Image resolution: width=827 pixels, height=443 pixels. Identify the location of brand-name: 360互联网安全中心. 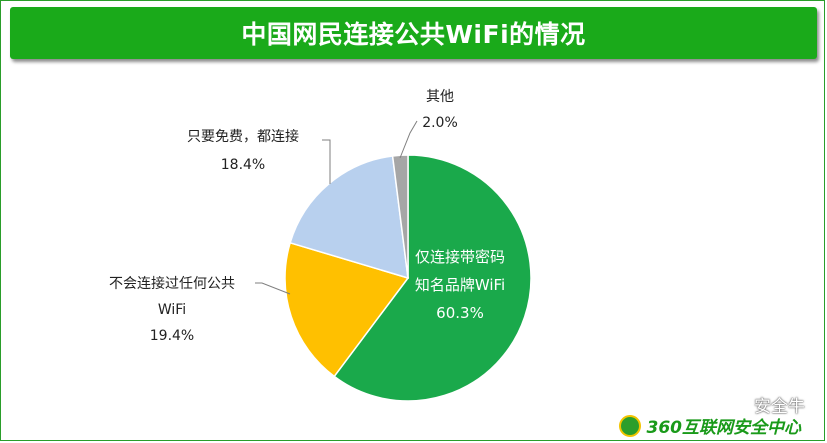
(724, 428).